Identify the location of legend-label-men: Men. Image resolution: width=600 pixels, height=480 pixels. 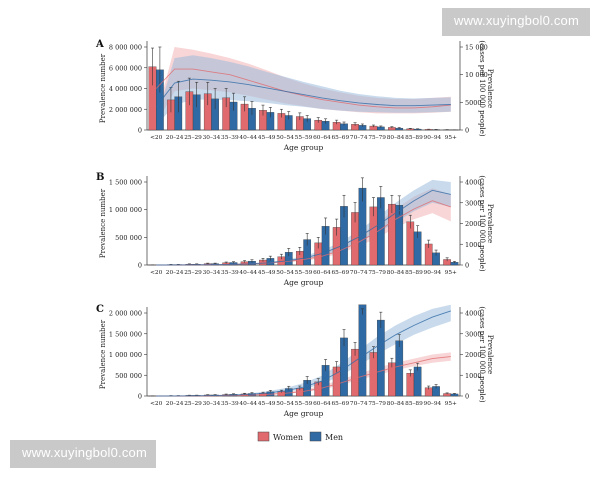
(334, 437).